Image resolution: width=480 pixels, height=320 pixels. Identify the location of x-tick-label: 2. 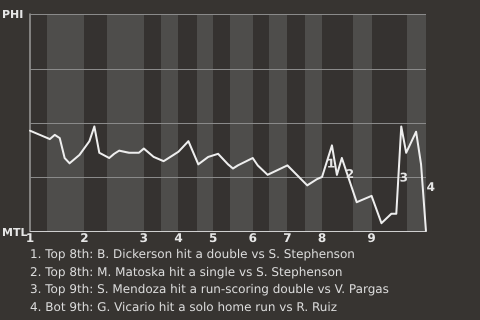
(84, 237).